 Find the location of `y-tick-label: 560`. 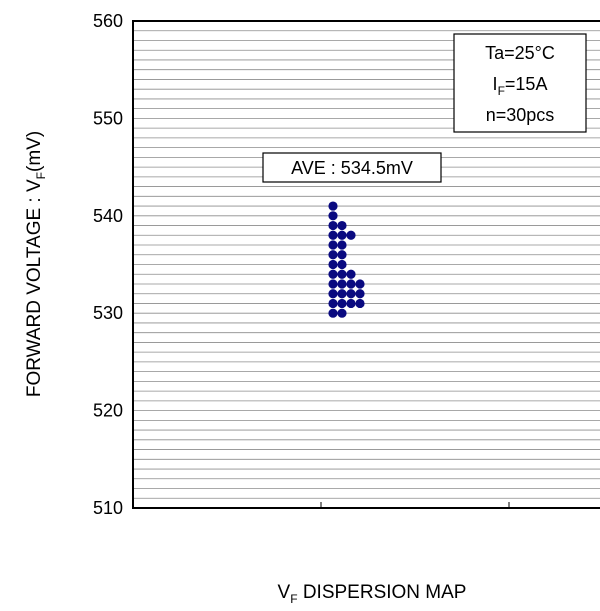

y-tick-label: 560 is located at coordinates (108, 21).